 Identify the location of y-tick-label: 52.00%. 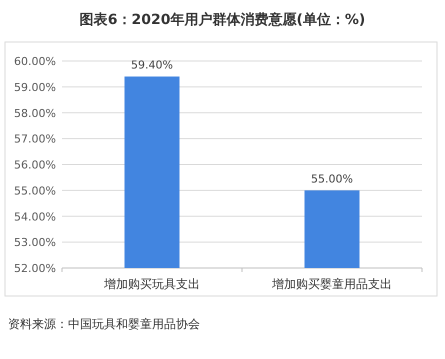
(35, 268).